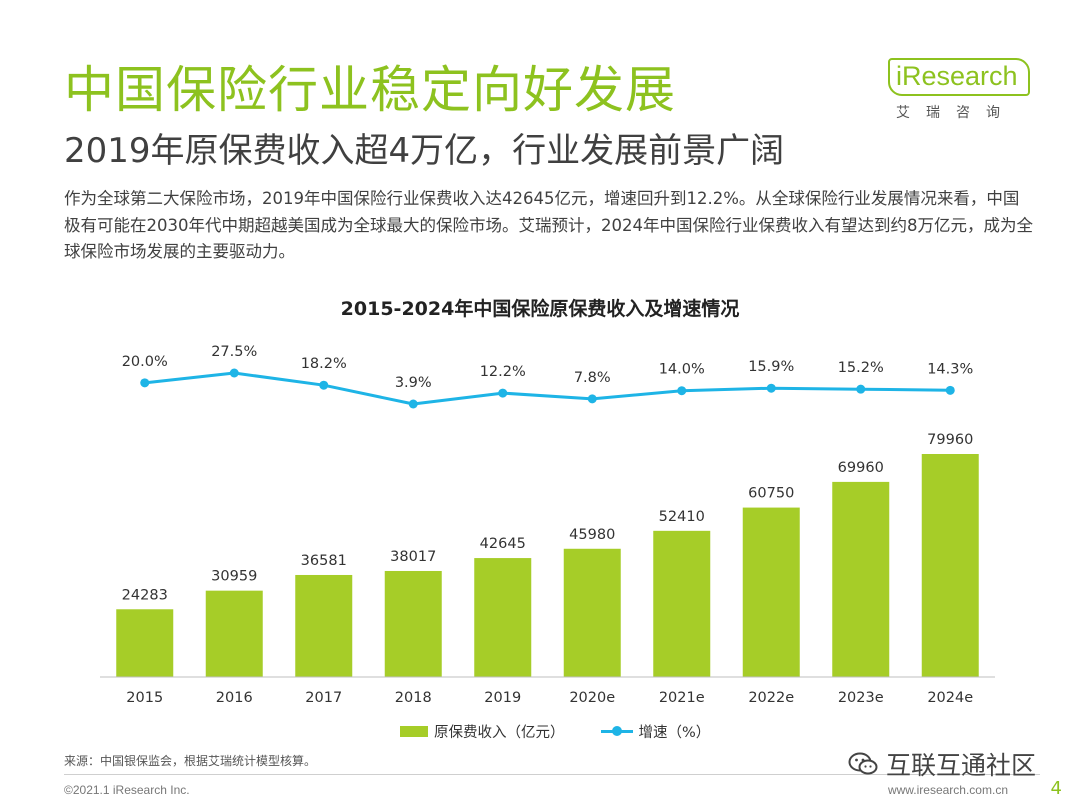 The height and width of the screenshot is (810, 1080). What do you see at coordinates (573, 731) in the screenshot?
I see `chart-legend: 原保费收入（亿元） 增速（%）` at bounding box center [573, 731].